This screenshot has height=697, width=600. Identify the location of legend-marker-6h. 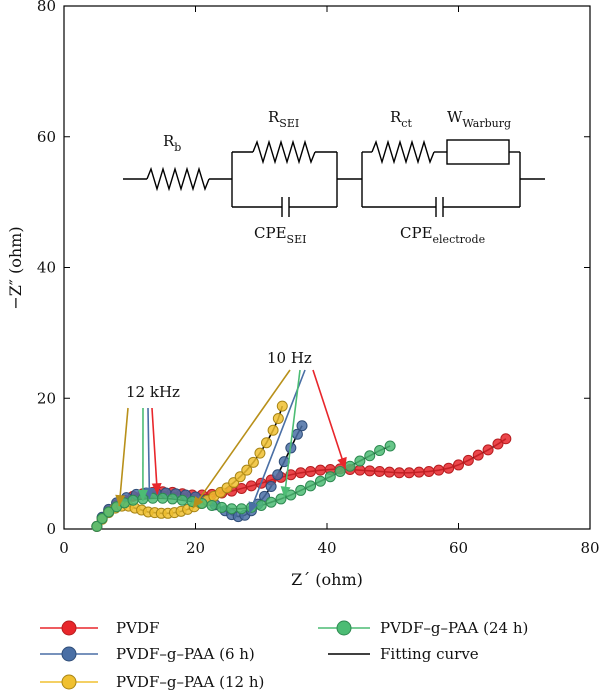
(69, 654).